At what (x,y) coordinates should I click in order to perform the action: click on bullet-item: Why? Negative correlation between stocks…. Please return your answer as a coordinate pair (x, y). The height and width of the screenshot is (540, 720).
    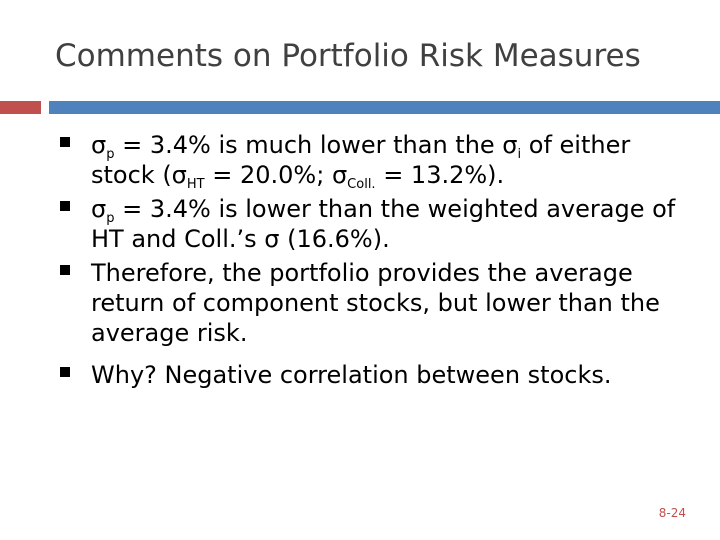
    Looking at the image, I should click on (380, 375).